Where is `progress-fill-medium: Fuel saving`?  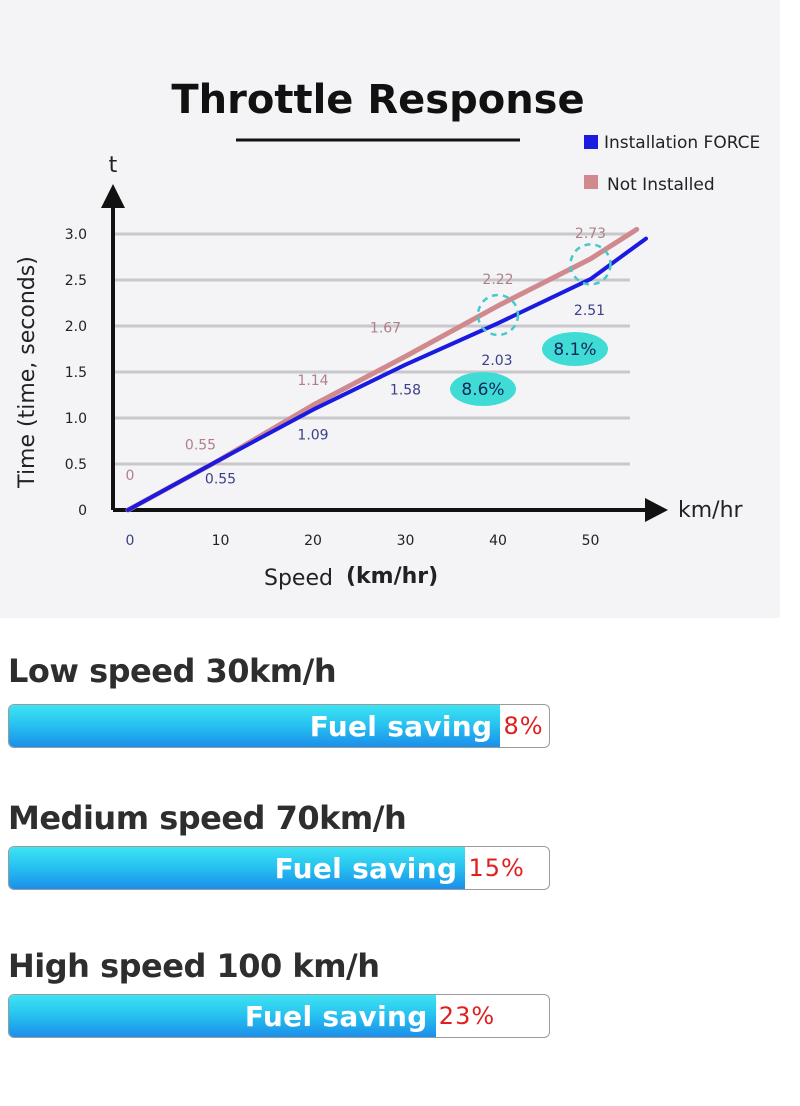
progress-fill-medium: Fuel saving is located at coordinates (237, 868).